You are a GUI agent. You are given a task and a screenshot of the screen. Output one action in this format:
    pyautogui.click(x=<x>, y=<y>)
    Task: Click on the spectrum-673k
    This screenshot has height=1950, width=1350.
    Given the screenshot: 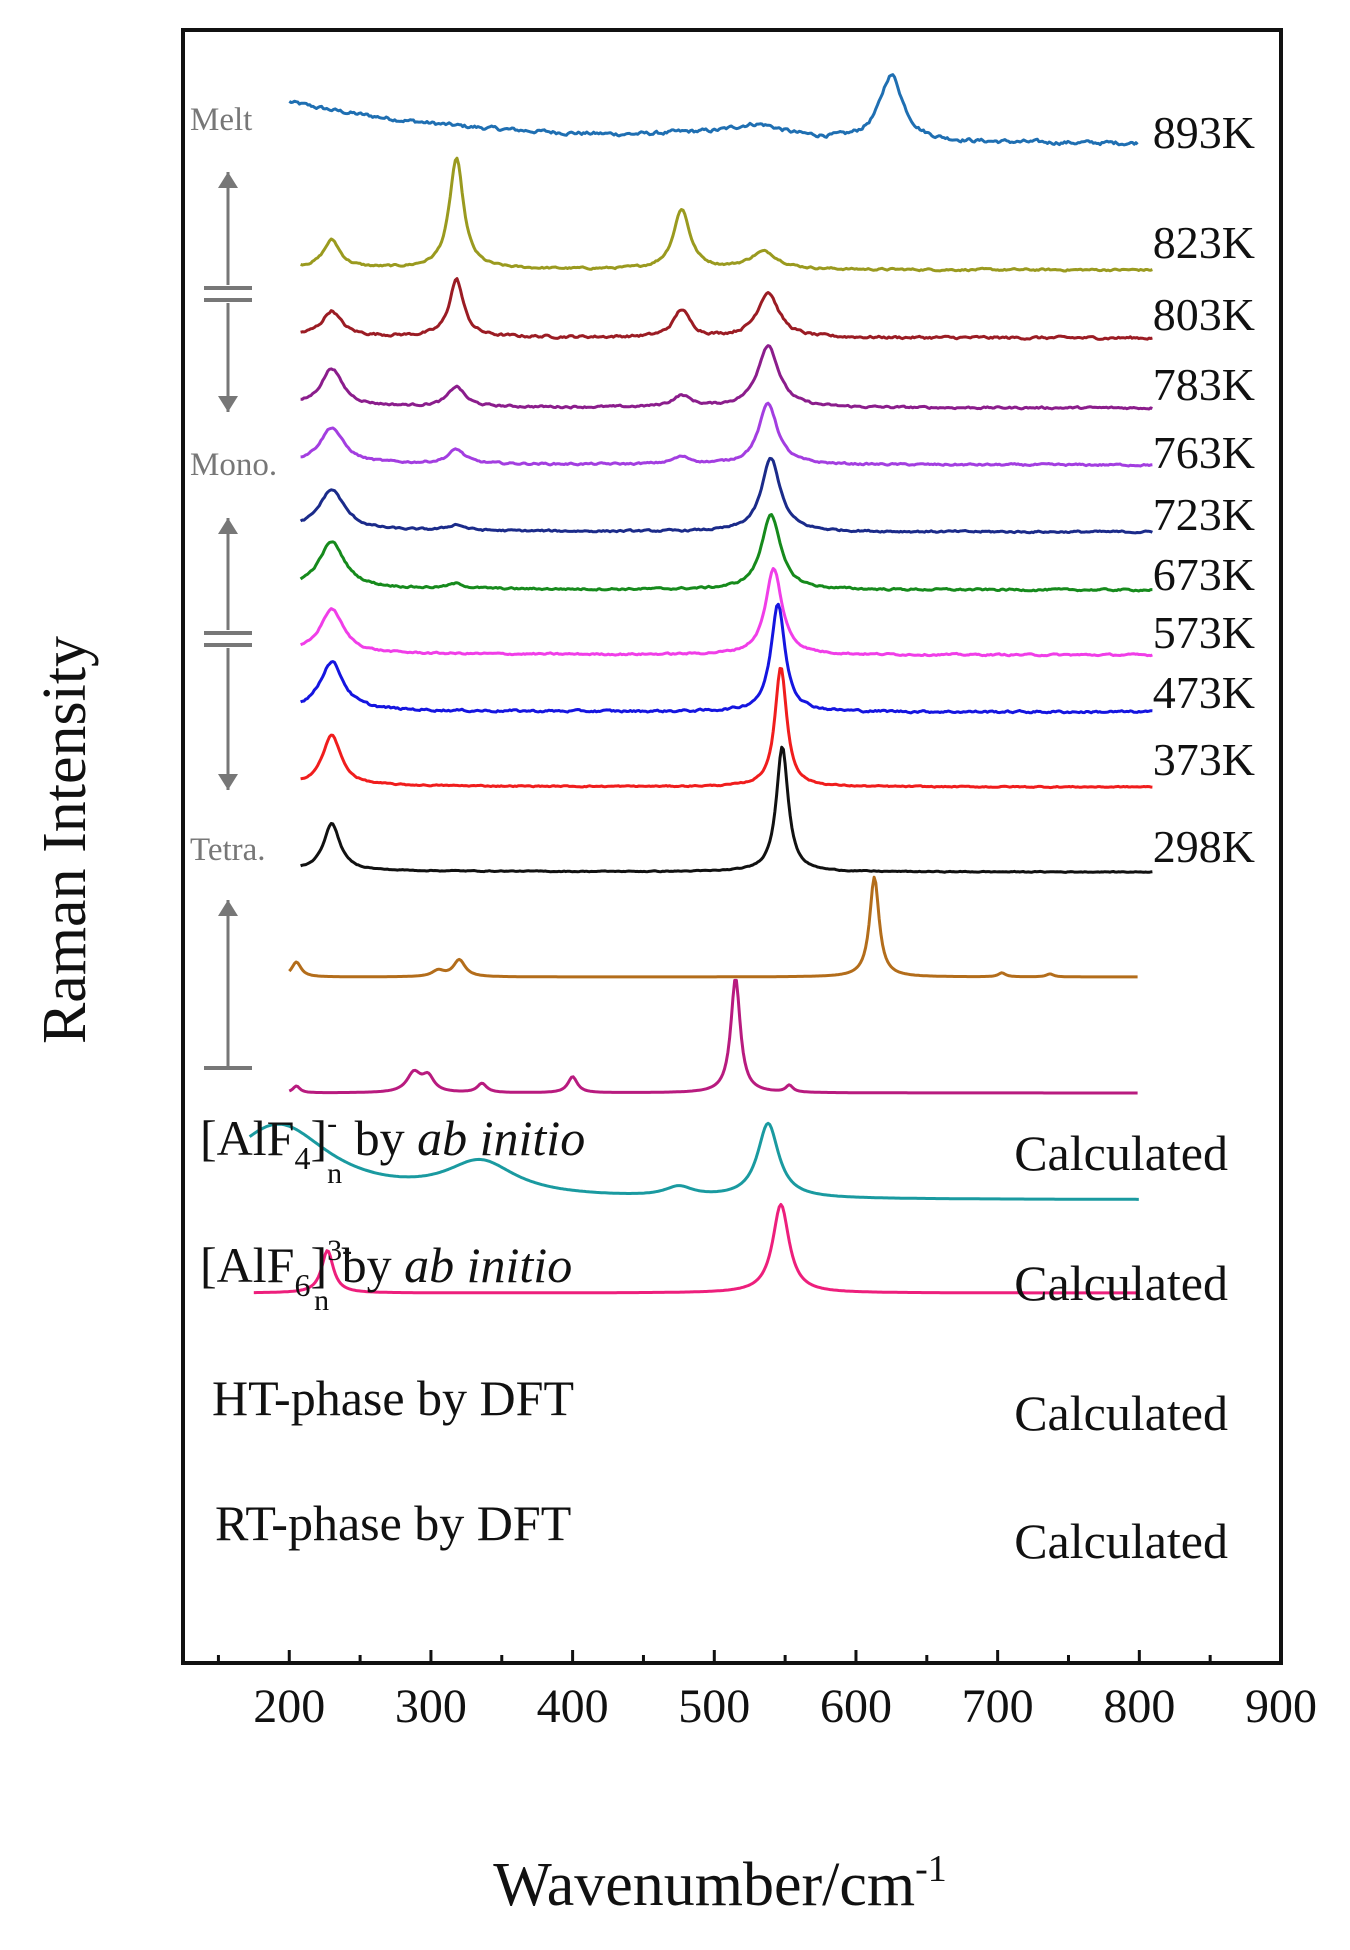 What is the action you would take?
    pyautogui.click(x=726, y=553)
    